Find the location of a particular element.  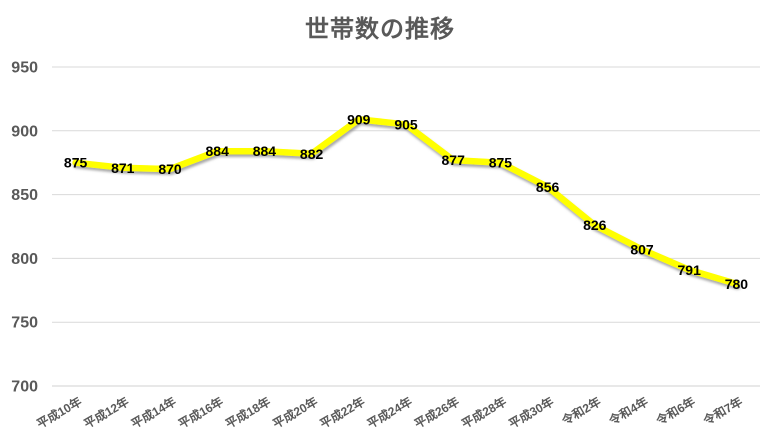

y-axis-tick-label: 800 is located at coordinates (24, 259).